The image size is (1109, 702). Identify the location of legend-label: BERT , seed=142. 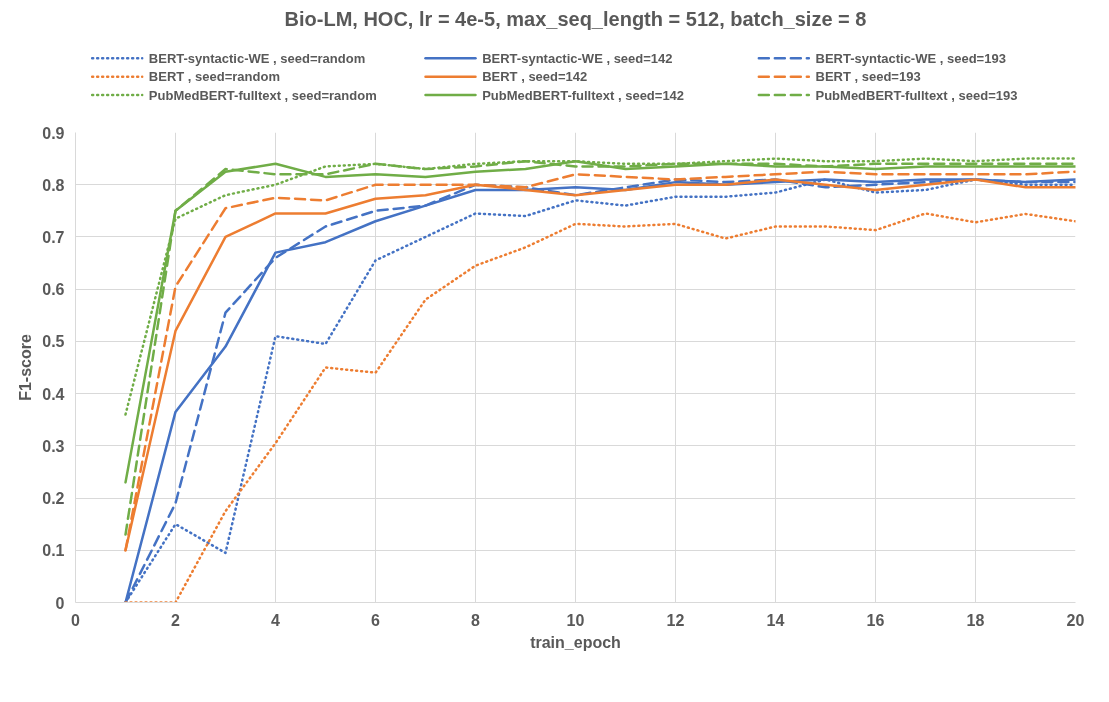
(535, 77).